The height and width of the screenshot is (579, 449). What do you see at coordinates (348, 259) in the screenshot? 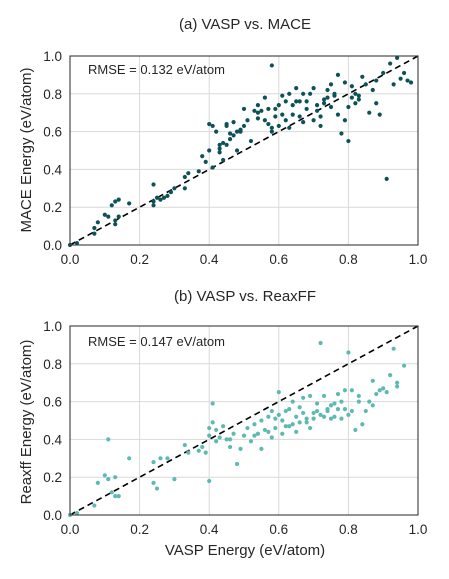
I see `panel-a-x-tick-label: 0.8` at bounding box center [348, 259].